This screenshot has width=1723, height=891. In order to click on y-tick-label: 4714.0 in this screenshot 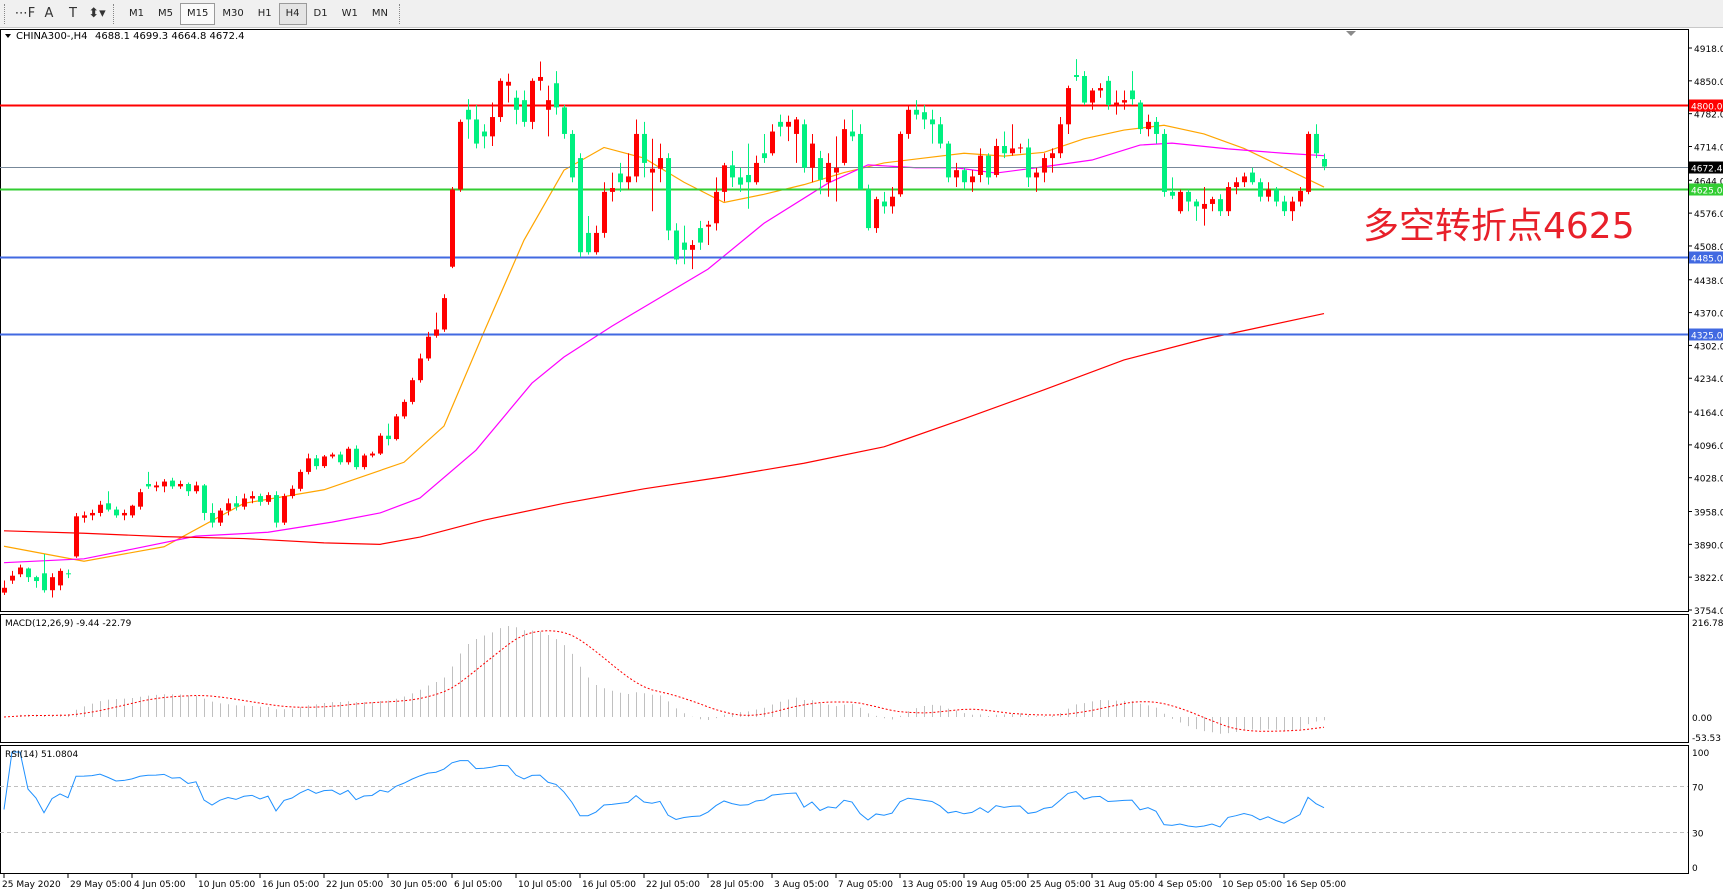, I will do `click(1708, 148)`.